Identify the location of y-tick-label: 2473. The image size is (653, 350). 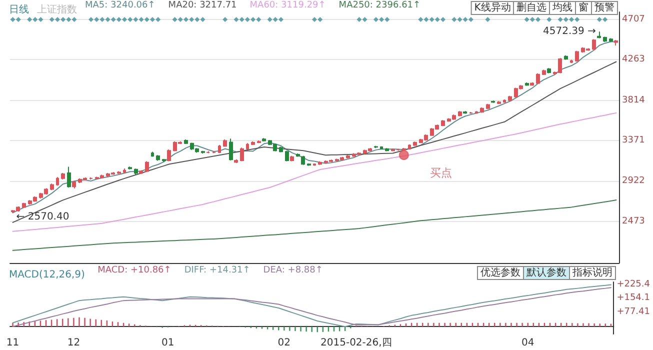
(633, 221).